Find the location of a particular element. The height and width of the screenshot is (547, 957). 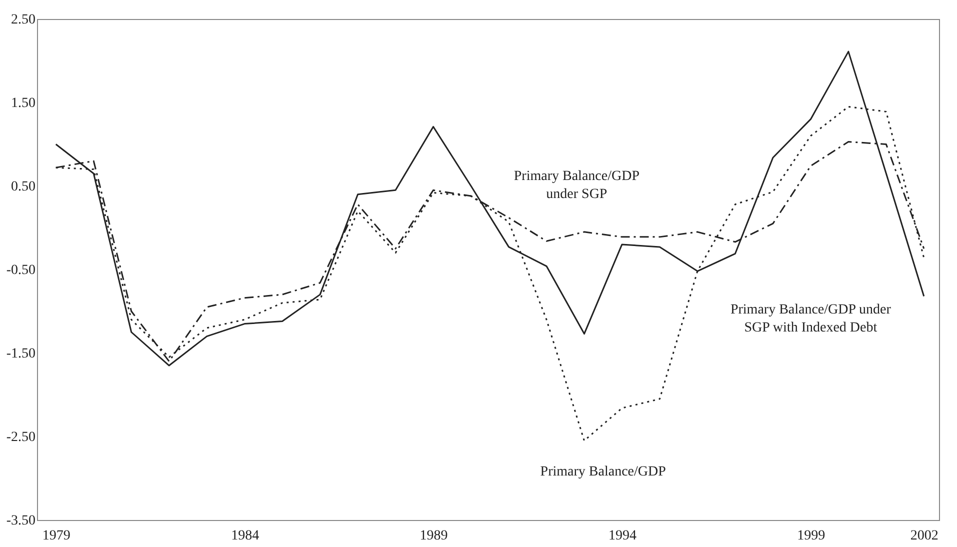

y-tick-label: -2.50 is located at coordinates (21, 437).